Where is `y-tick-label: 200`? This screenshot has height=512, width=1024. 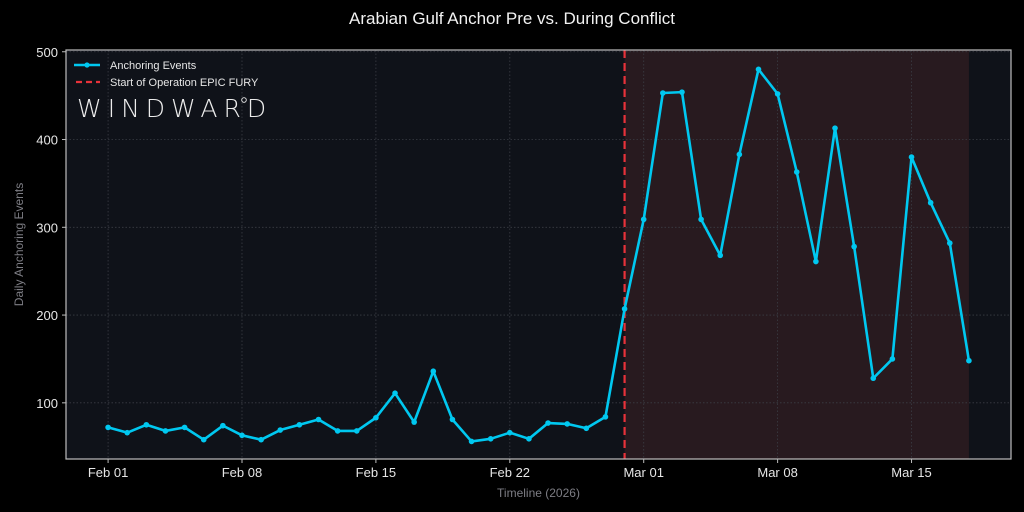 y-tick-label: 200 is located at coordinates (47, 315).